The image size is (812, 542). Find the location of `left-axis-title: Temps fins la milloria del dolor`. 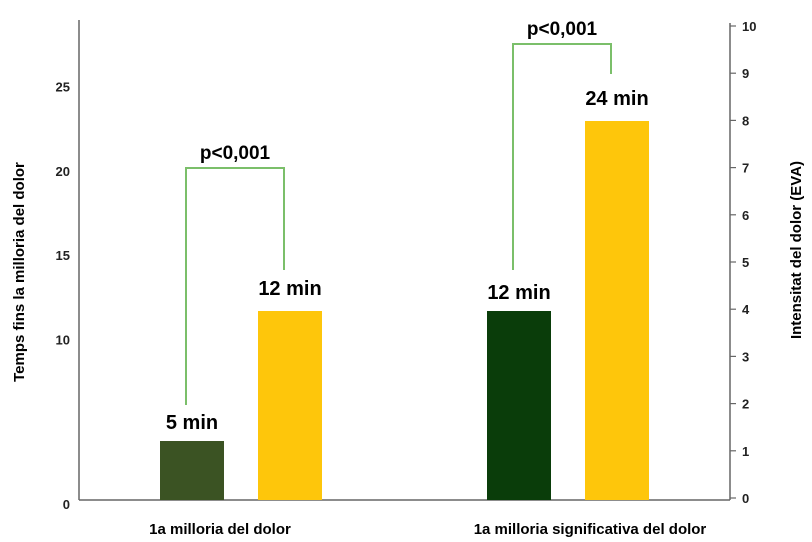

left-axis-title: Temps fins la milloria del dolor is located at coordinates (19, 272).